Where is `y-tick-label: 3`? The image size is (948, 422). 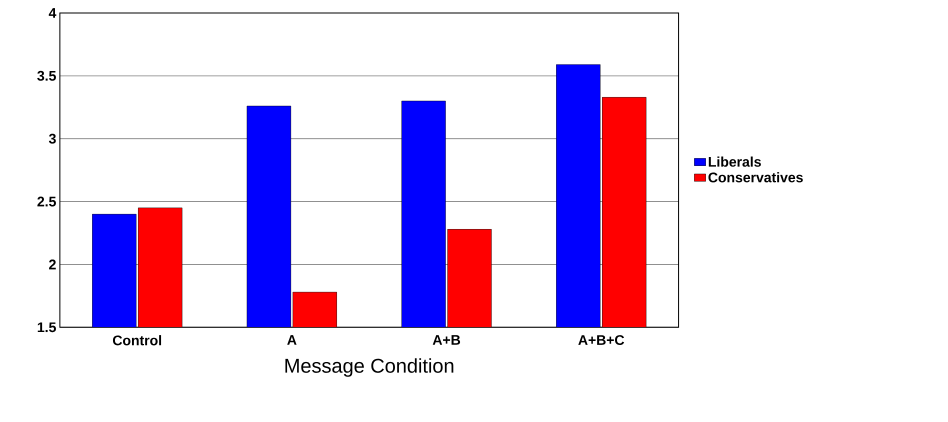 y-tick-label: 3 is located at coordinates (52, 139).